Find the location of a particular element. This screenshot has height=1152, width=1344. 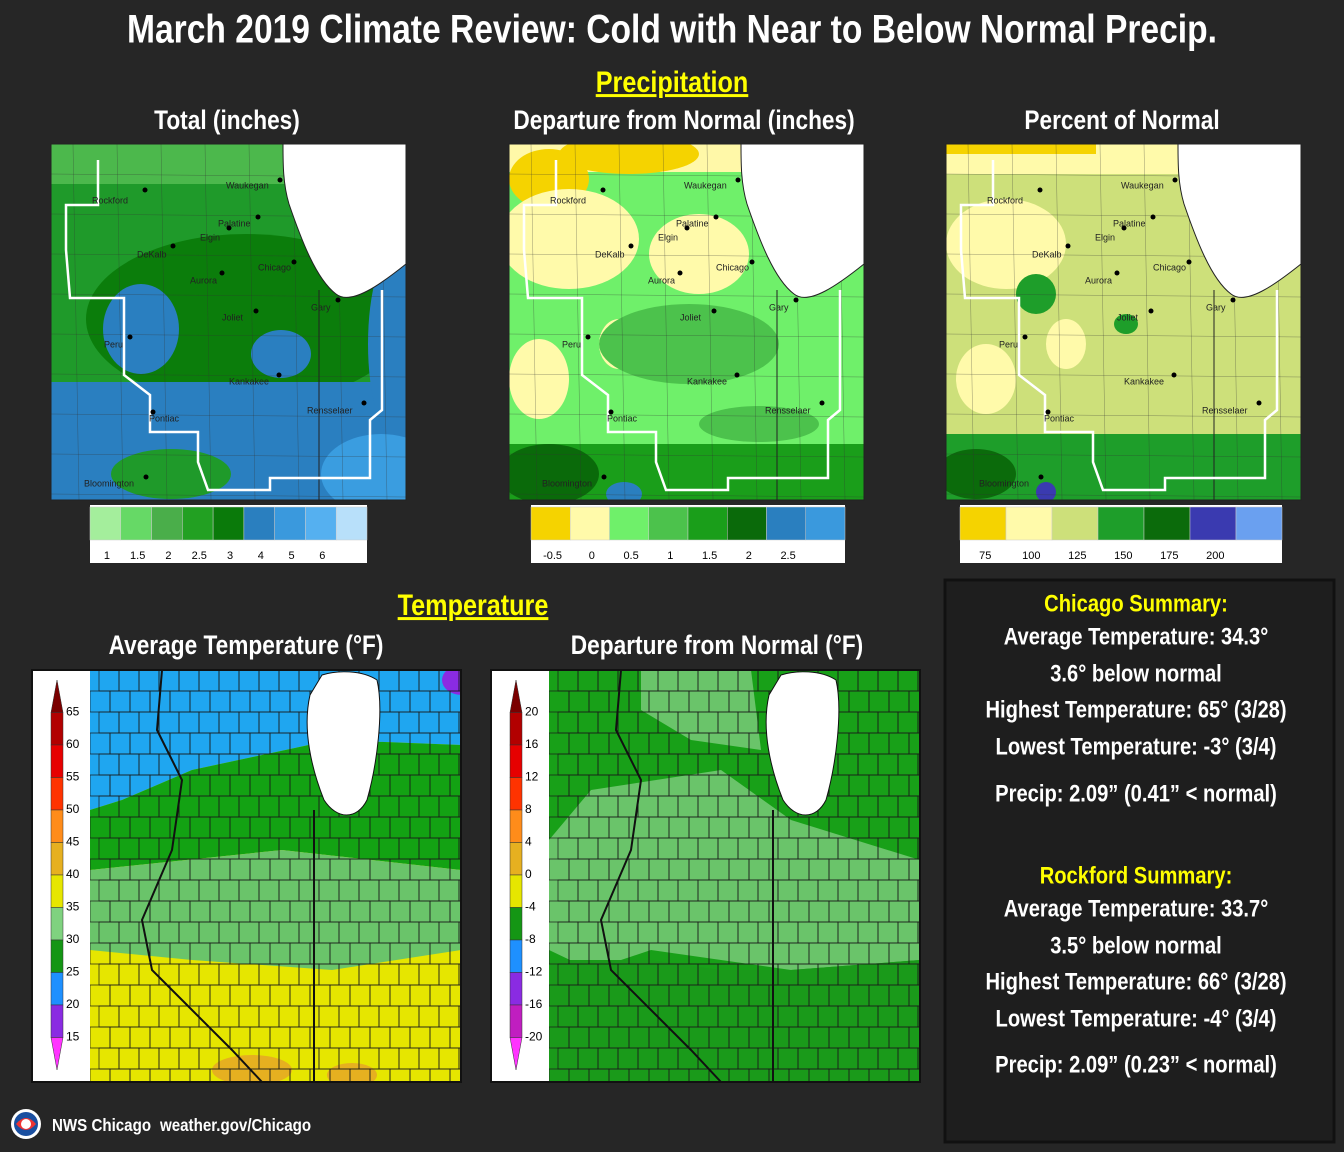

summary-line: Lowest Temperature: -4° (3/4) is located at coordinates (1136, 1018).